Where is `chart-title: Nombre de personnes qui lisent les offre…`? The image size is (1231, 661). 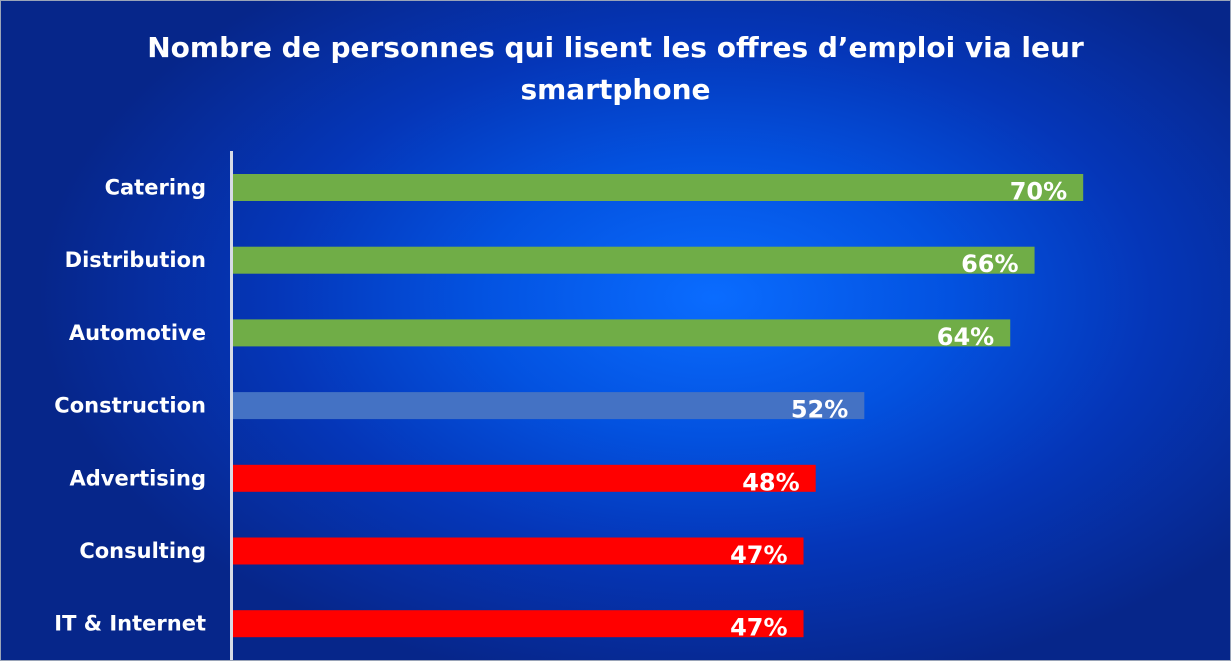
chart-title: Nombre de personnes qui lisent les offre… is located at coordinates (615, 69).